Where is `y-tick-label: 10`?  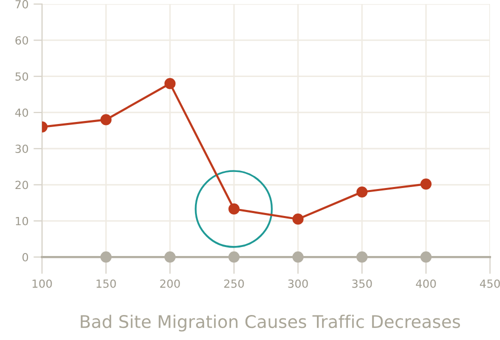 y-tick-label: 10 is located at coordinates (22, 221).